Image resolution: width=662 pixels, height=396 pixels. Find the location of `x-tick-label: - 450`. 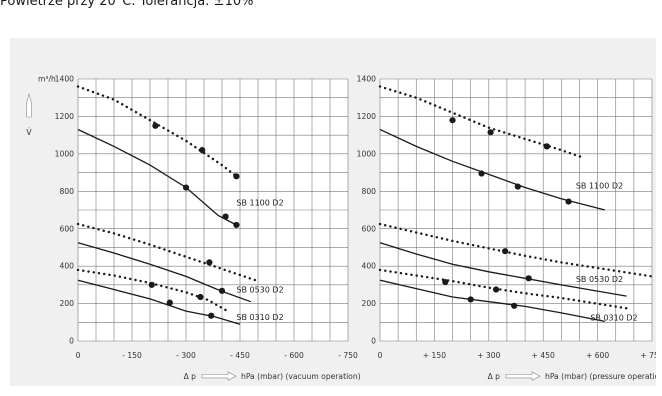

x-tick-label: - 450 is located at coordinates (240, 355).